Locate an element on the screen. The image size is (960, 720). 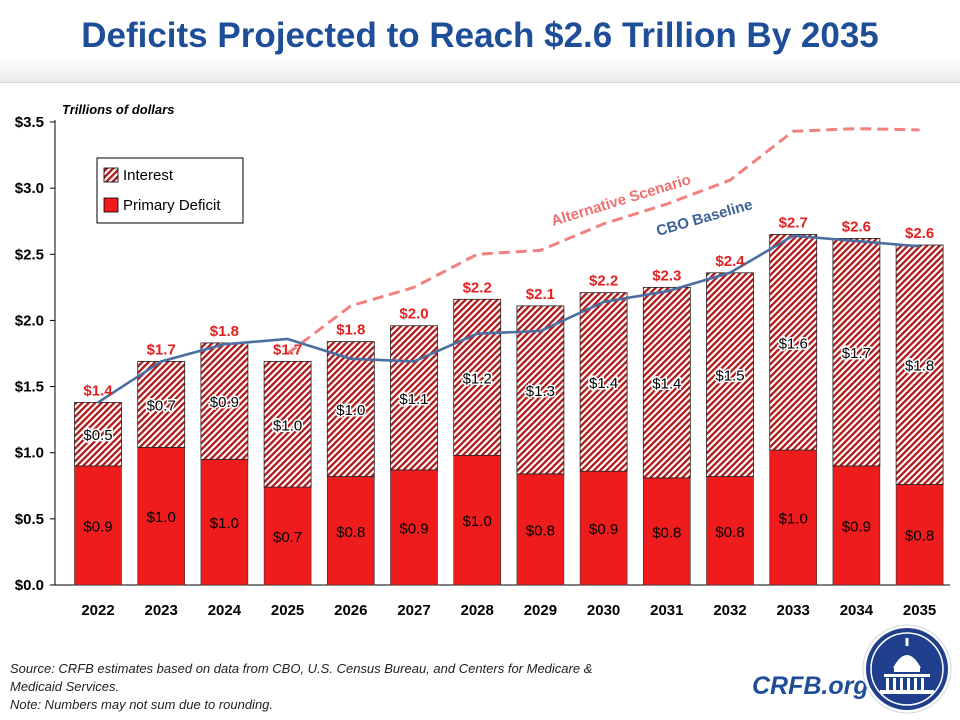
legend-box is located at coordinates (170, 190).